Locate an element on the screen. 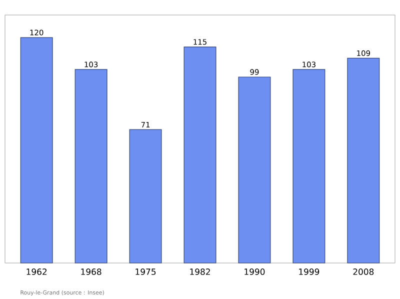  x-tick-label: 1975 is located at coordinates (146, 271).